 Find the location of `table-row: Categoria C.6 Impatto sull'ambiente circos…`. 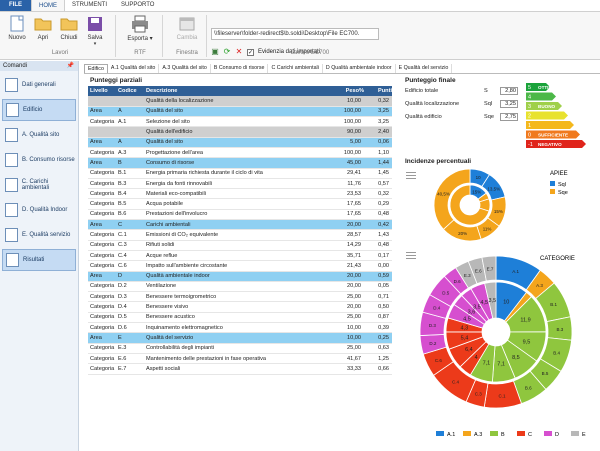

table-row: Categoria C.6 Impatto sull'ambiente circos… is located at coordinates (240, 266).